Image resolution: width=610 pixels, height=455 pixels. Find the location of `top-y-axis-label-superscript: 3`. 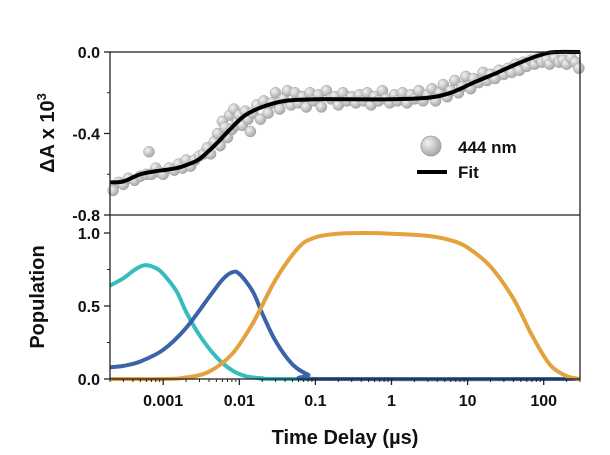

top-y-axis-label-superscript: 3 is located at coordinates (41, 96).